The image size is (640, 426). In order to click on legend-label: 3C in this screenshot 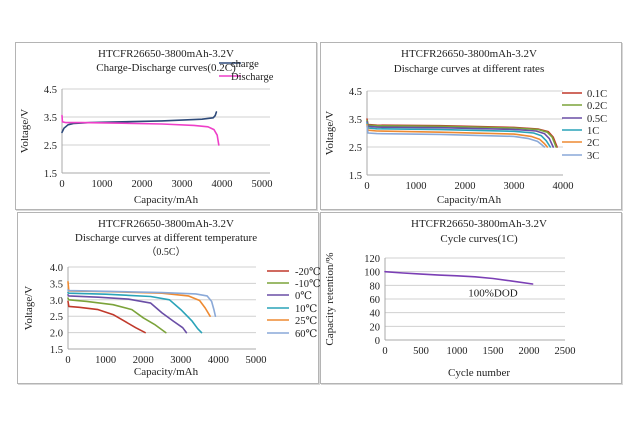, I will do `click(593, 156)`.